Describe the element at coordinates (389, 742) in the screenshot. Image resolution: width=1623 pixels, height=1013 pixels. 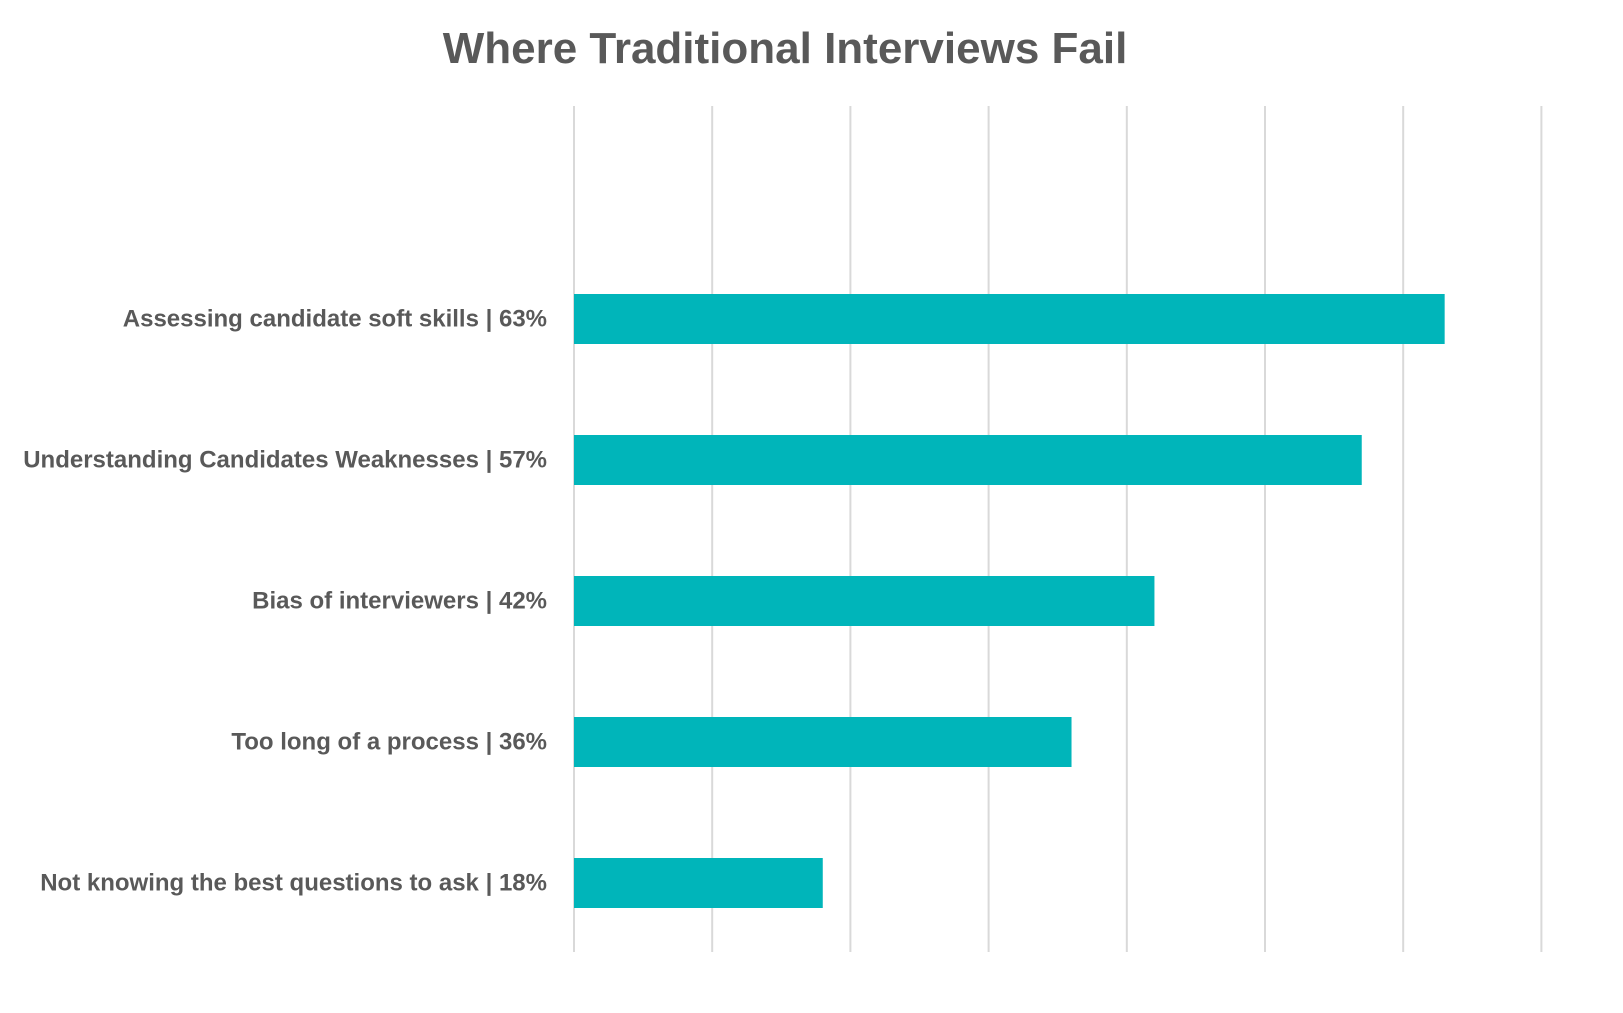
I see `category-label: Too long of a process | 36%` at that location.